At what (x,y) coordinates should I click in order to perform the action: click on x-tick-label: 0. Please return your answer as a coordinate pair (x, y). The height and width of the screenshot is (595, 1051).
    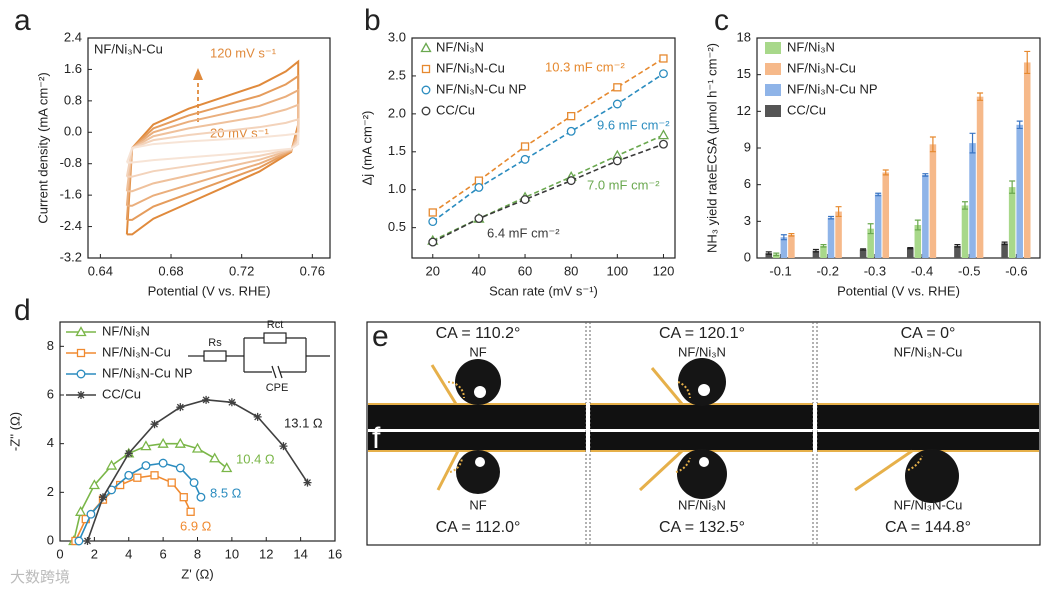
    Looking at the image, I should click on (59, 553).